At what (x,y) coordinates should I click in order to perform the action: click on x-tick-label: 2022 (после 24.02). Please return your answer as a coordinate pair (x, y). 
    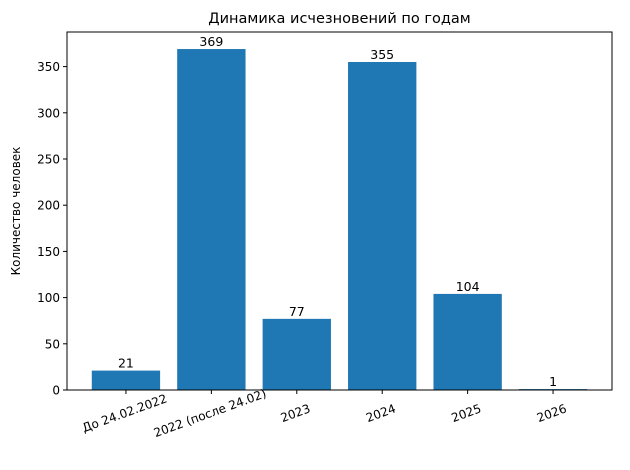
    Looking at the image, I should click on (210, 413).